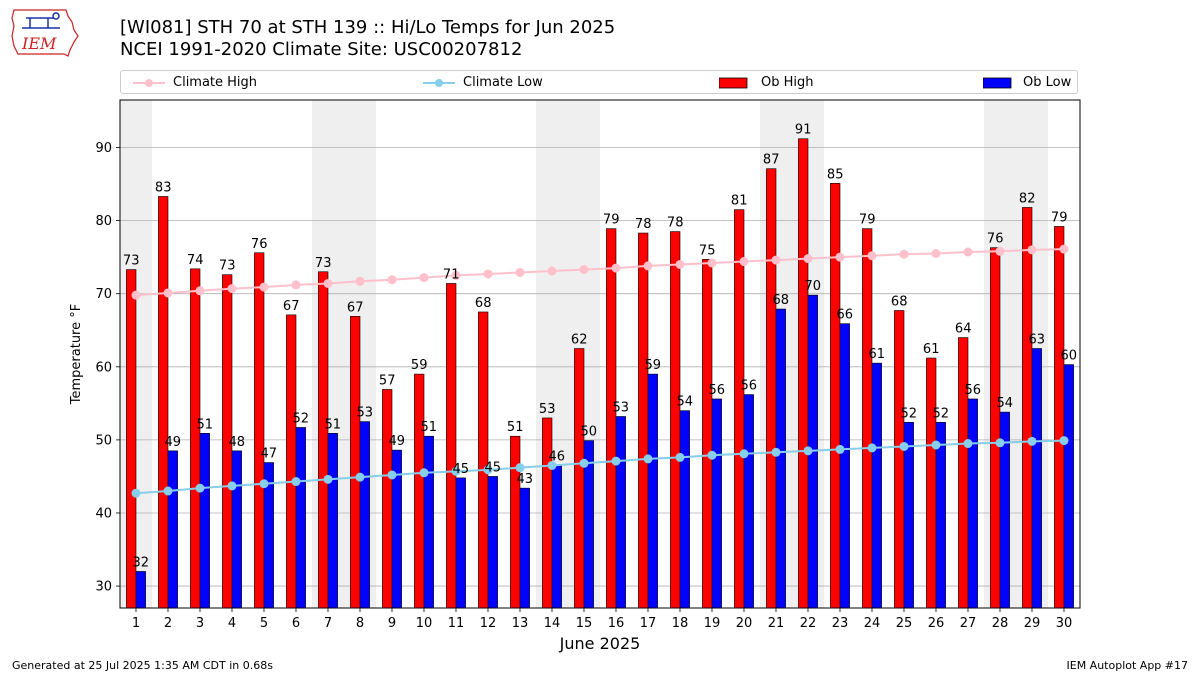 Image resolution: width=1200 pixels, height=675 pixels. Describe the element at coordinates (749, 386) in the screenshot. I see `label-ob-low-20: 56` at that location.